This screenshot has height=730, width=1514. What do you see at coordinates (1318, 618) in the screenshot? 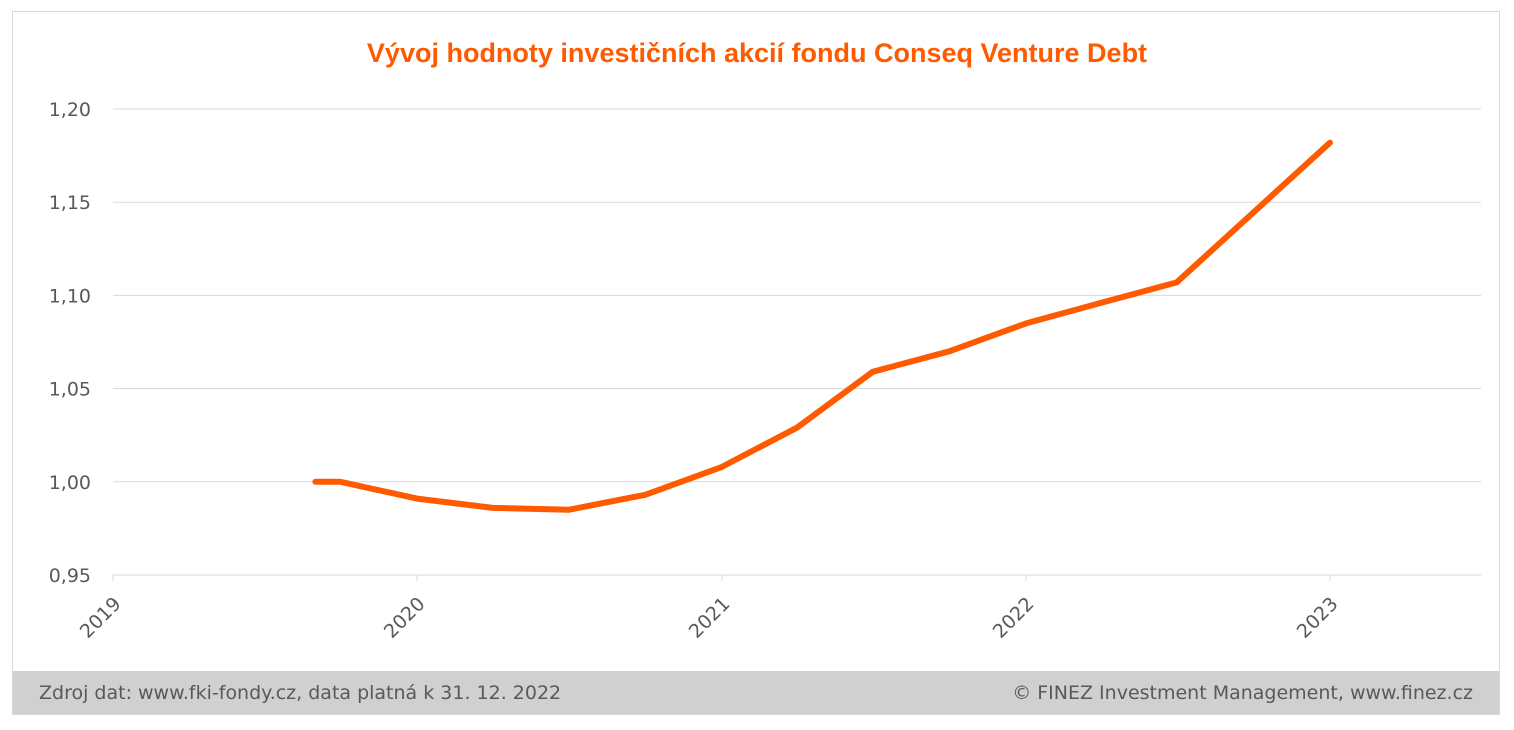
I see `x-tick-label: 2023` at bounding box center [1318, 618].